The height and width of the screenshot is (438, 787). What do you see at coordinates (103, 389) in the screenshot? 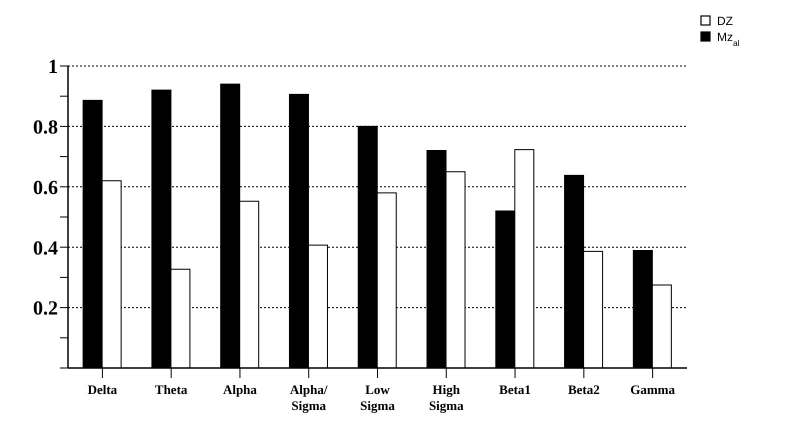
I see `x-tick-label: Delta` at bounding box center [103, 389].